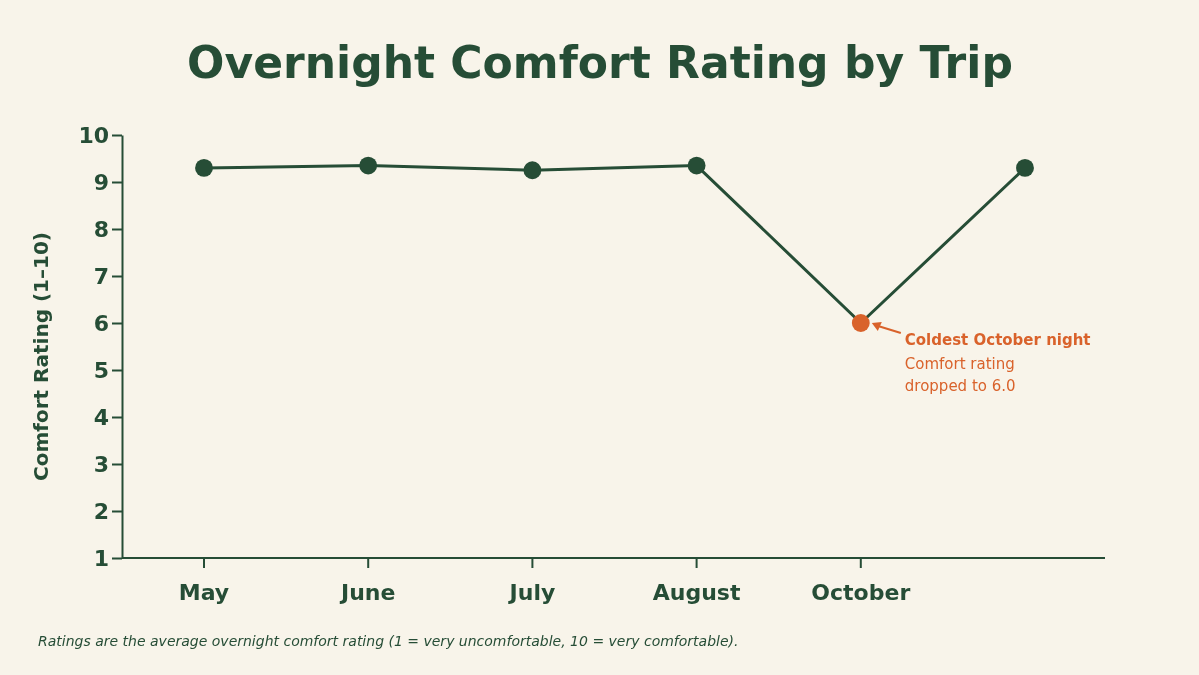  I want to click on x-tick-label: July, so click(531, 592).